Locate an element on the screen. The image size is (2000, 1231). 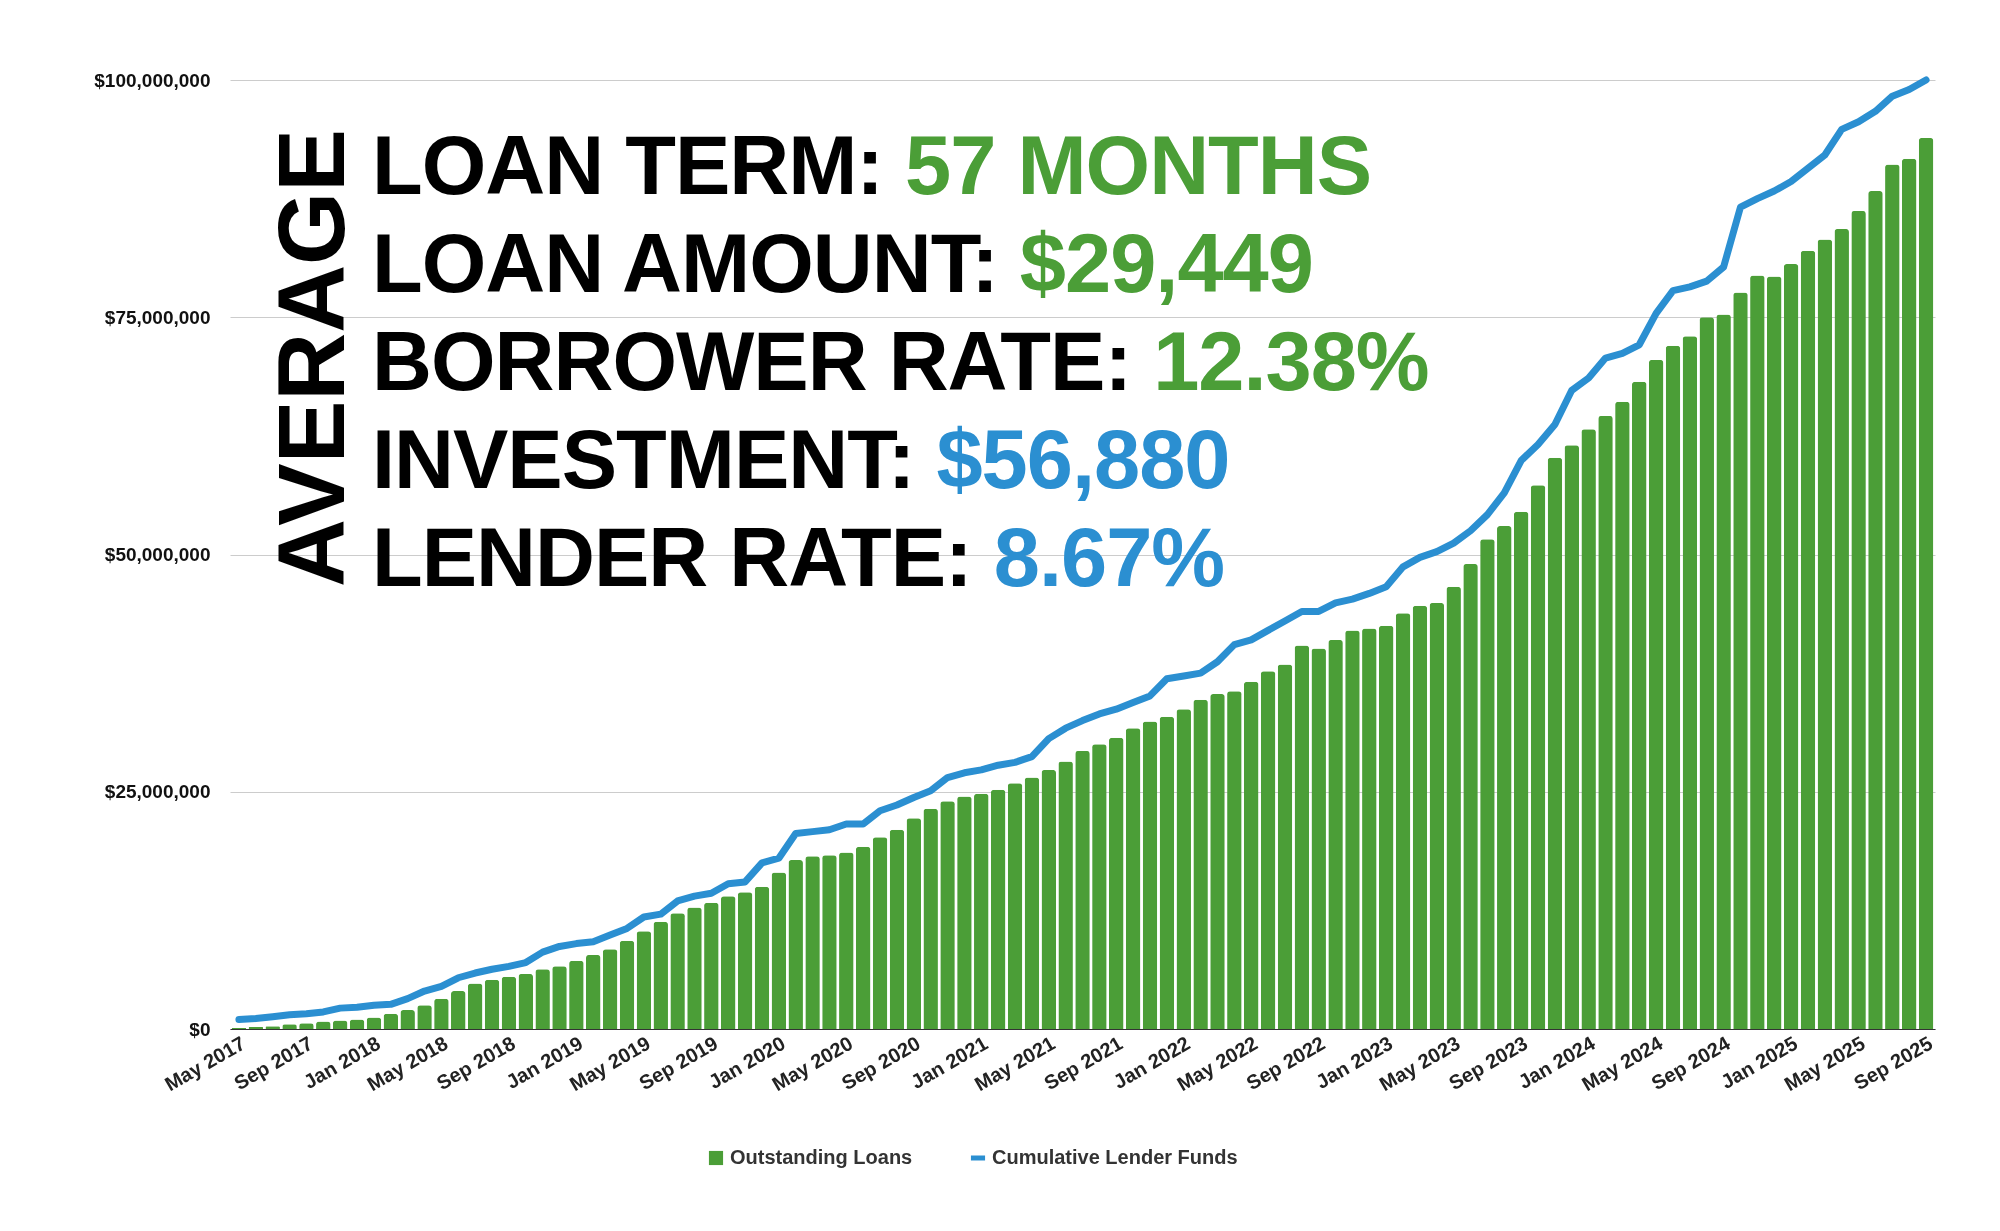
annotation: INVESTMENT: is located at coordinates (643, 459).